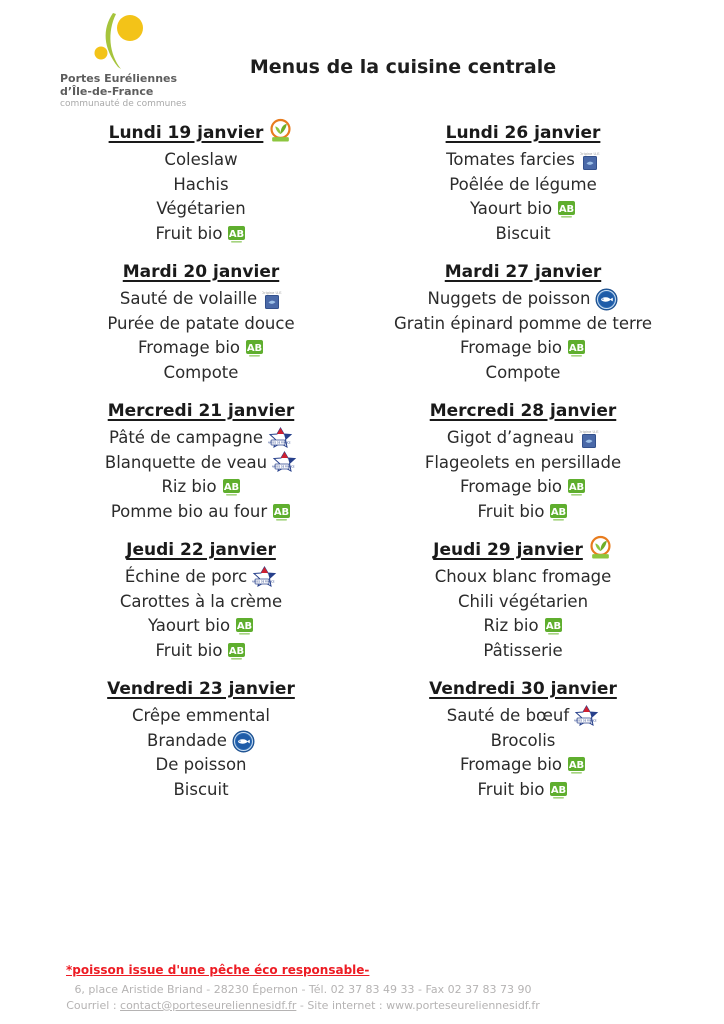  I want to click on day-heading: Mardi 20 janvier, so click(201, 272).